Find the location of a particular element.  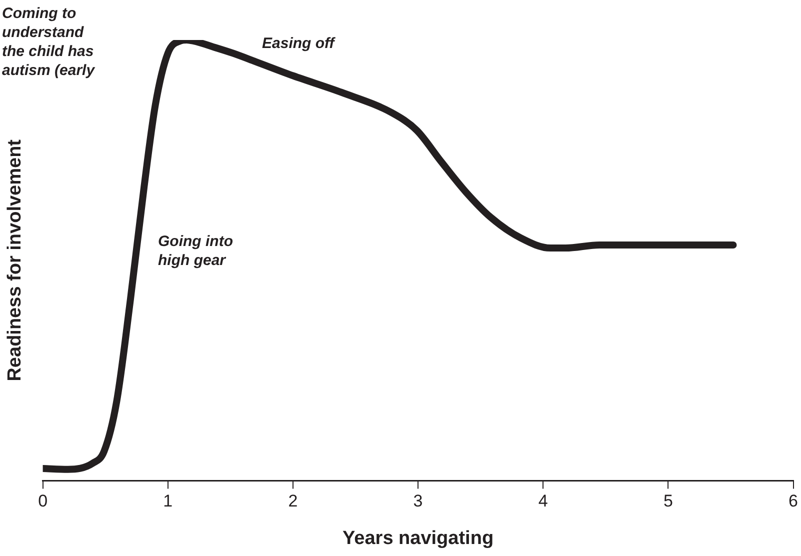

x-tick-label: 1 is located at coordinates (168, 501).